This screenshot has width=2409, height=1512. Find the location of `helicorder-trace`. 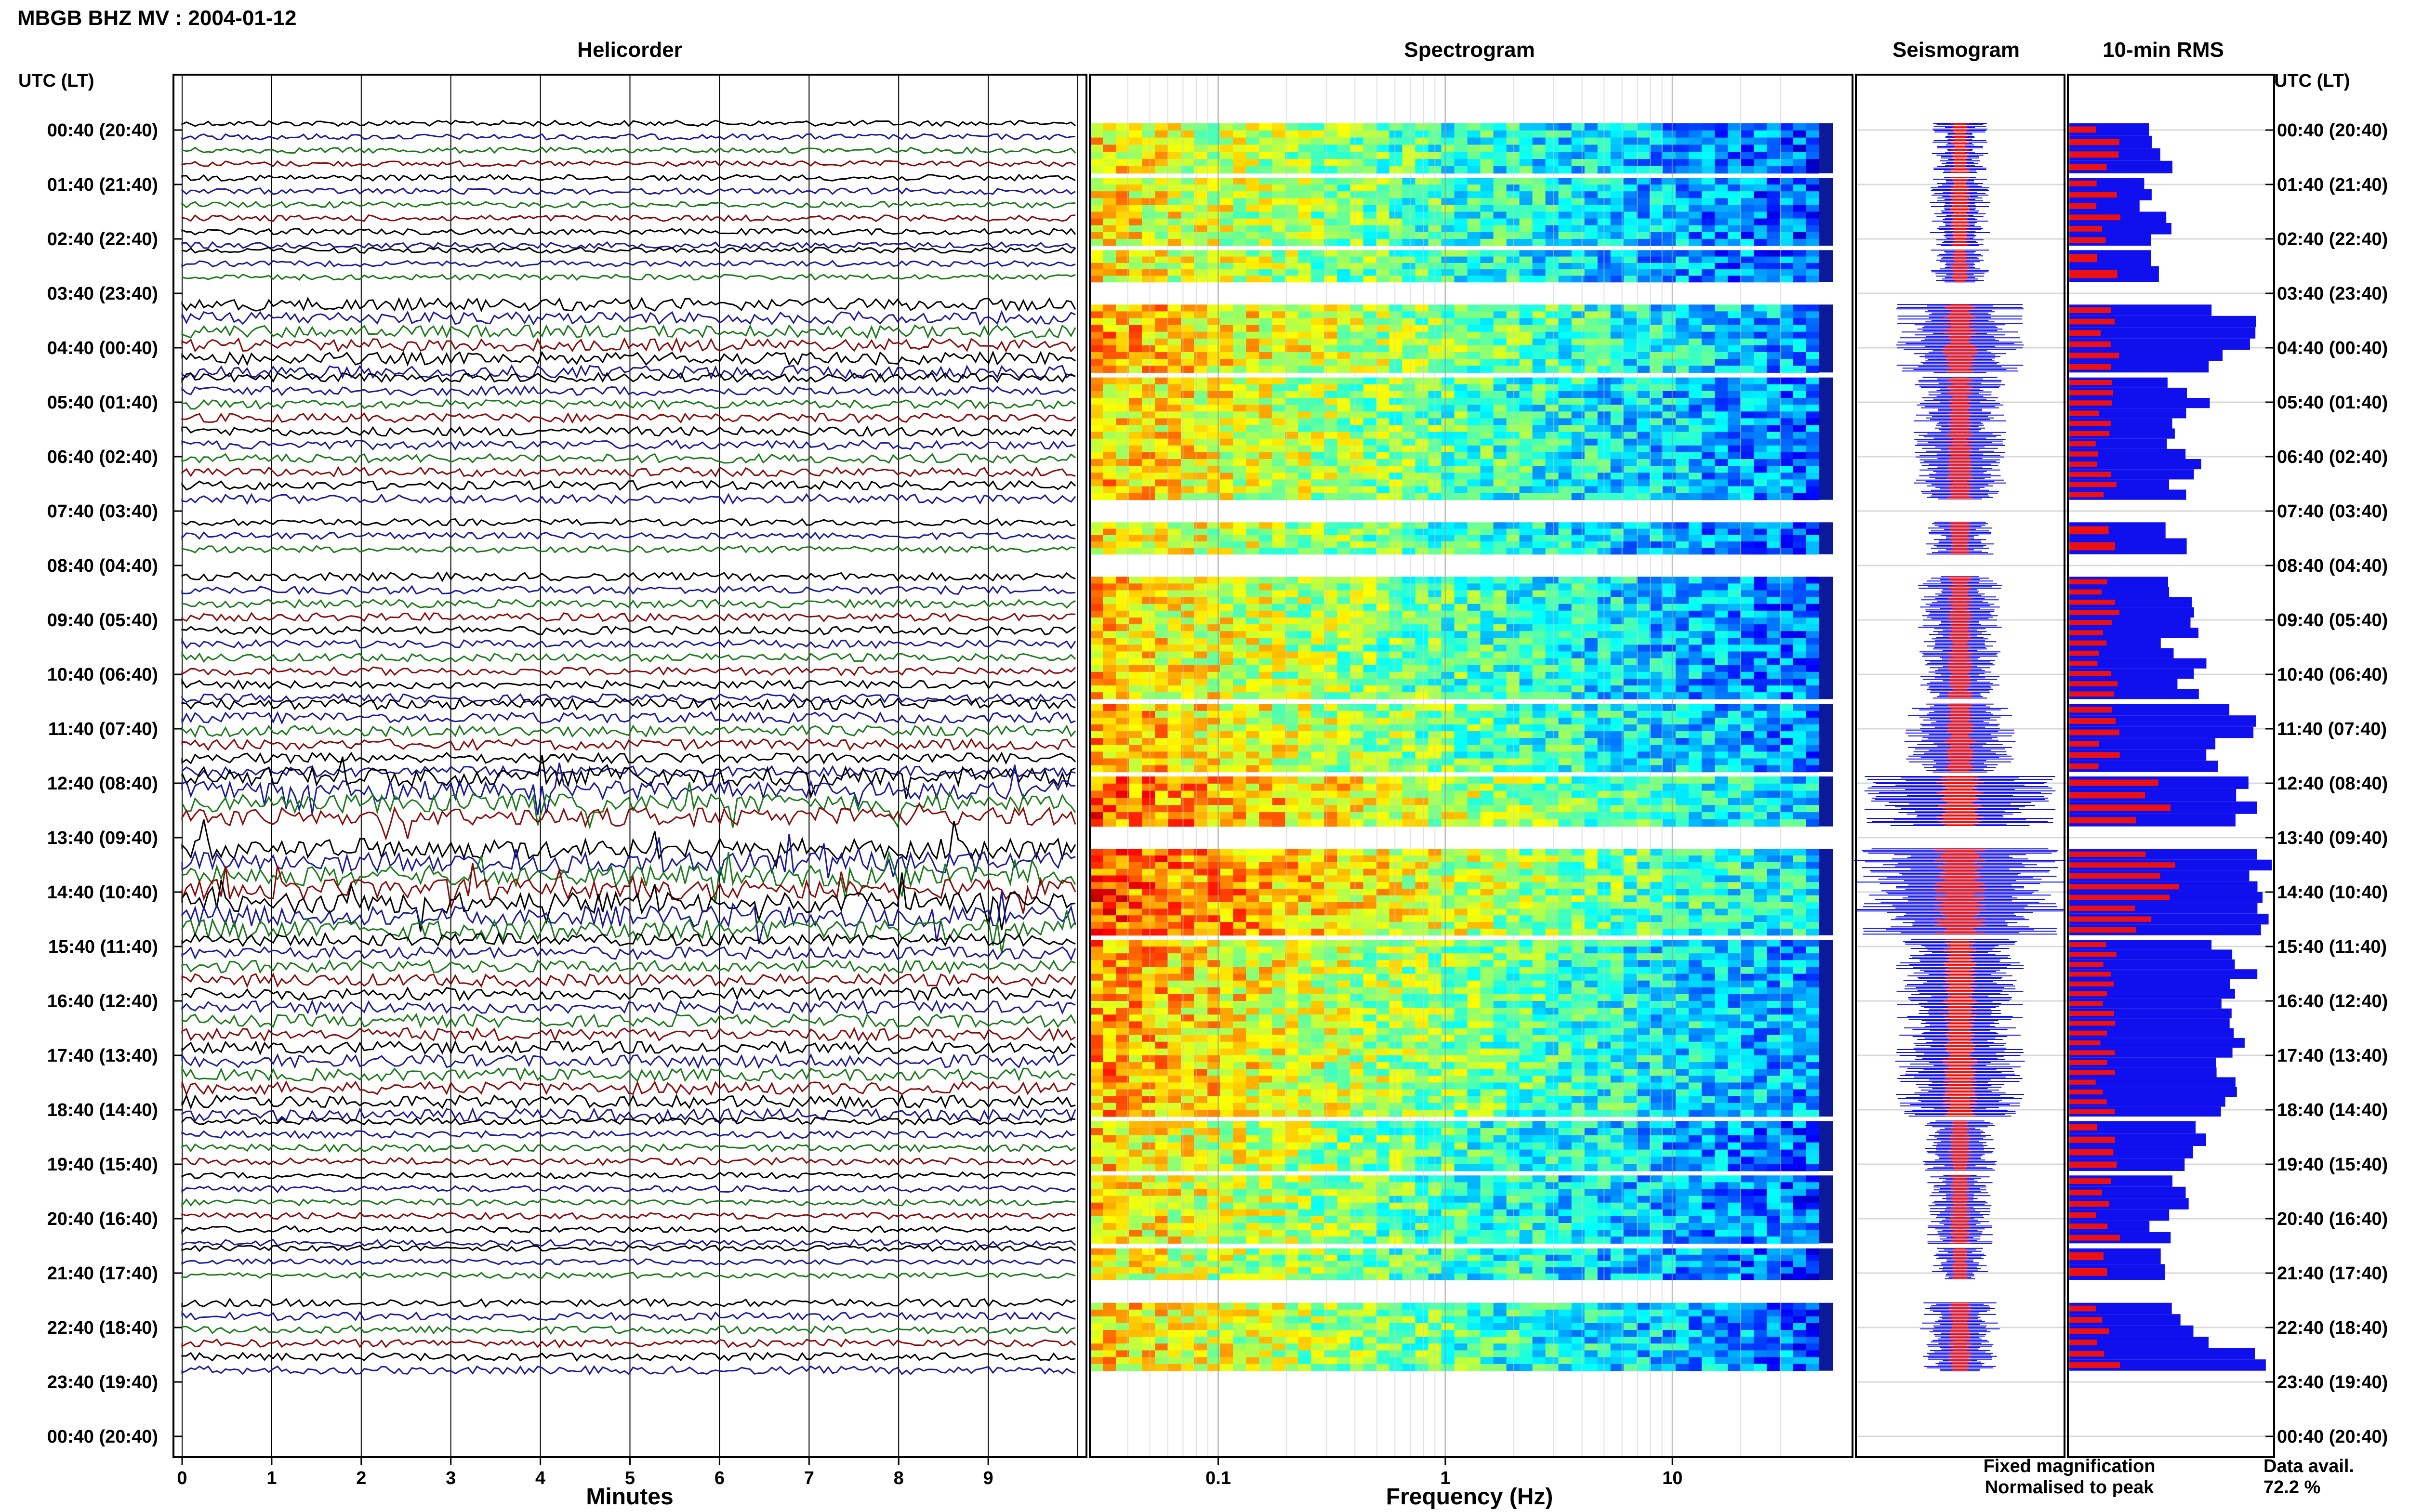

helicorder-trace is located at coordinates (628, 731).